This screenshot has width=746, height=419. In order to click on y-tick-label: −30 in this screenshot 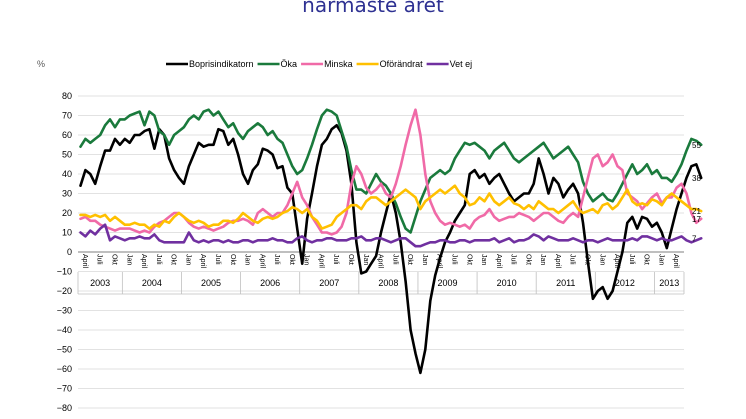, I will do `click(64, 311)`.